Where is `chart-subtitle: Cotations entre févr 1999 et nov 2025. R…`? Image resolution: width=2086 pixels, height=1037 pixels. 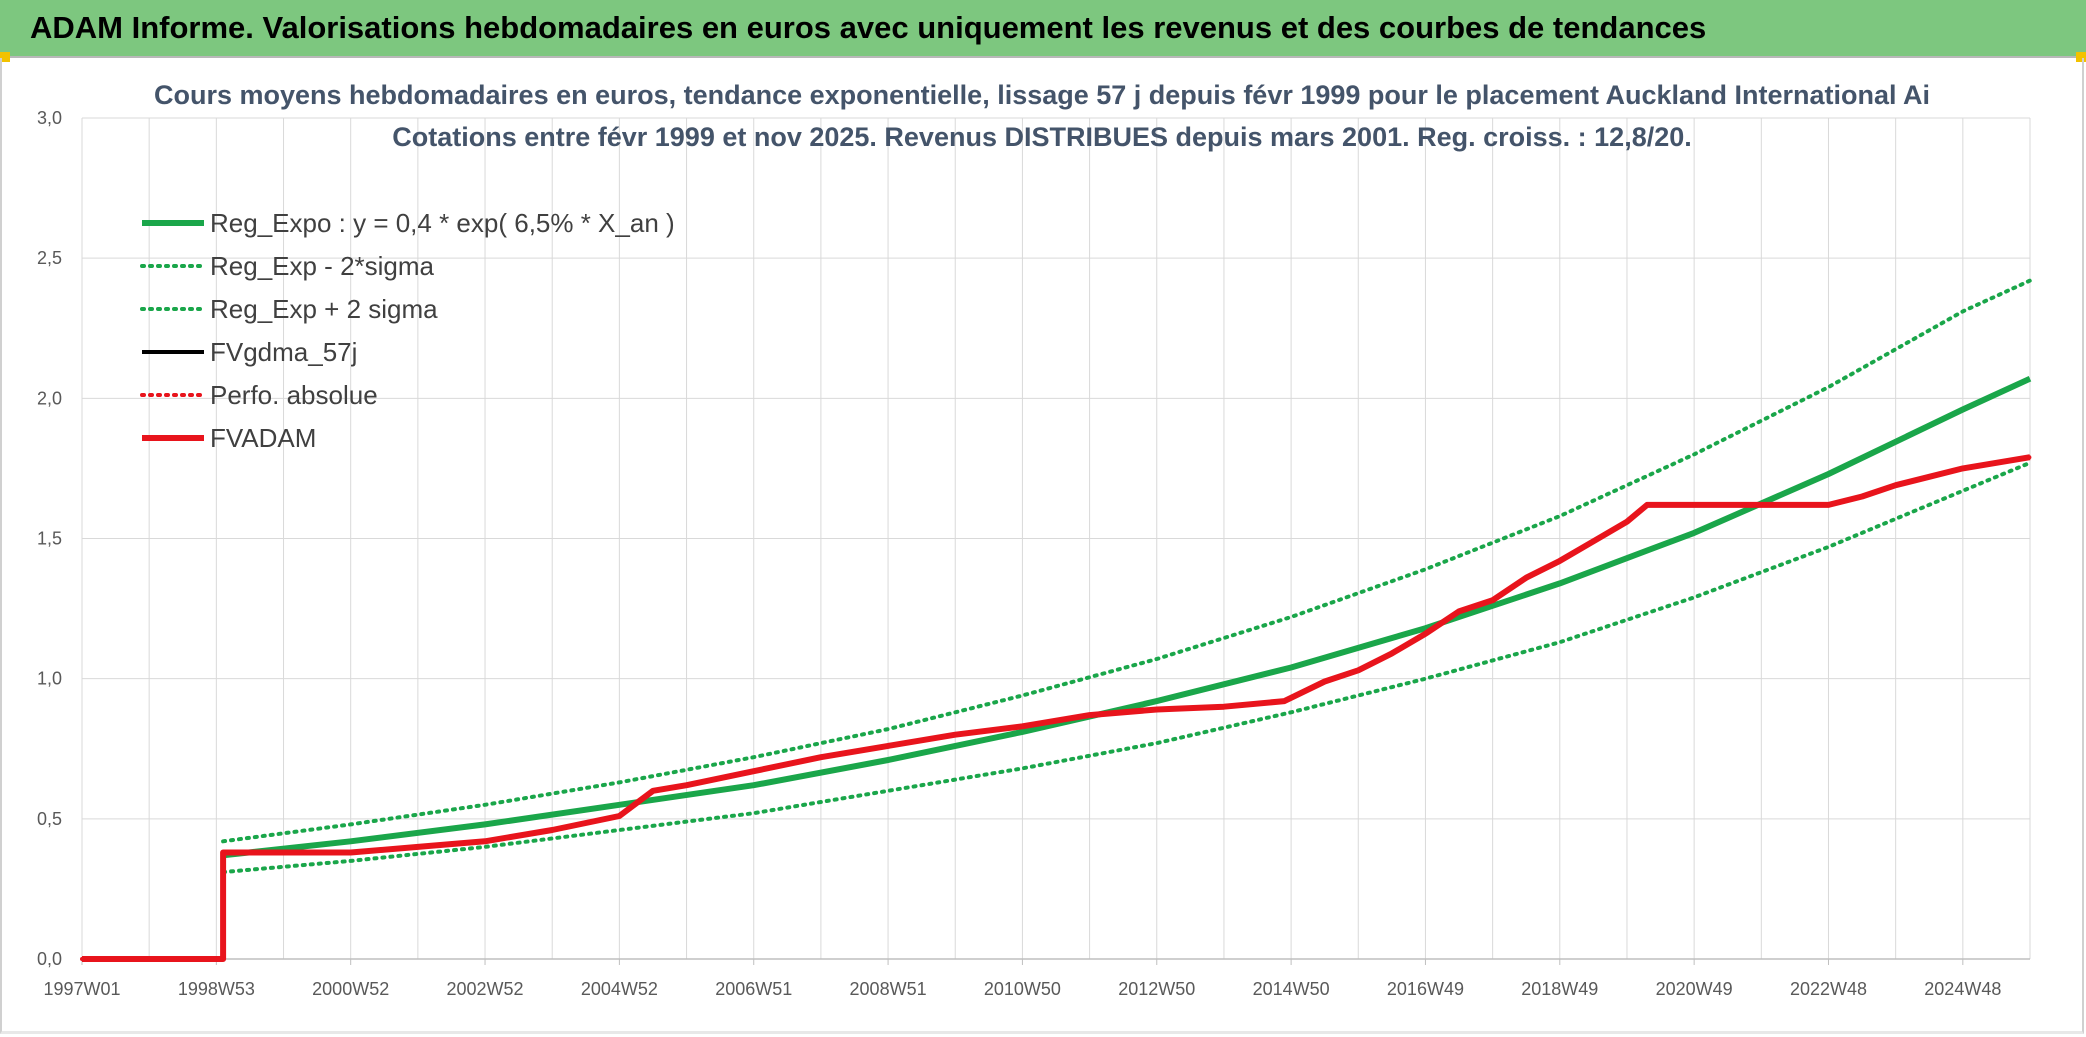
chart-subtitle: Cotations entre févr 1999 et nov 2025. R… is located at coordinates (1042, 137).